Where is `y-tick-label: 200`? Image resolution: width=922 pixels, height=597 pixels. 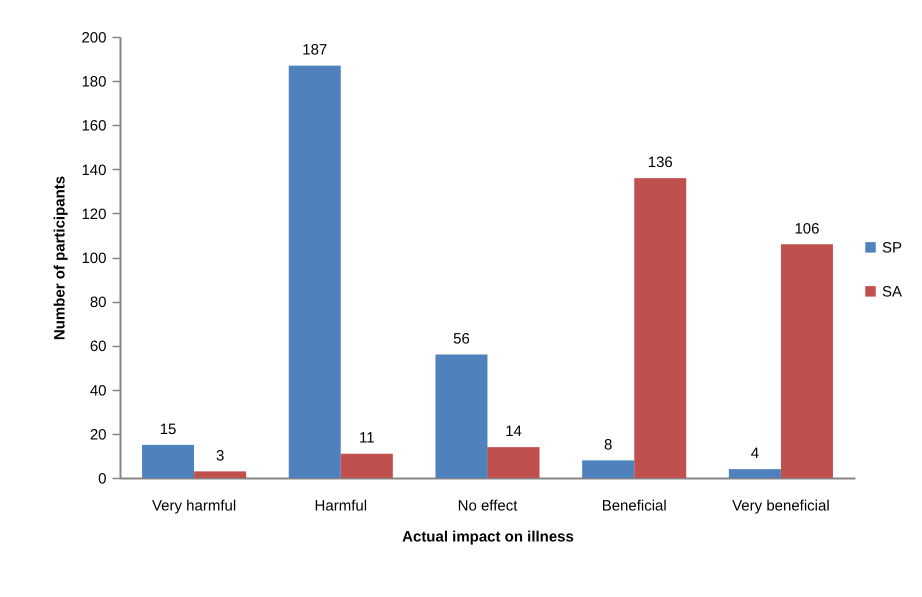
y-tick-label: 200 is located at coordinates (93, 38).